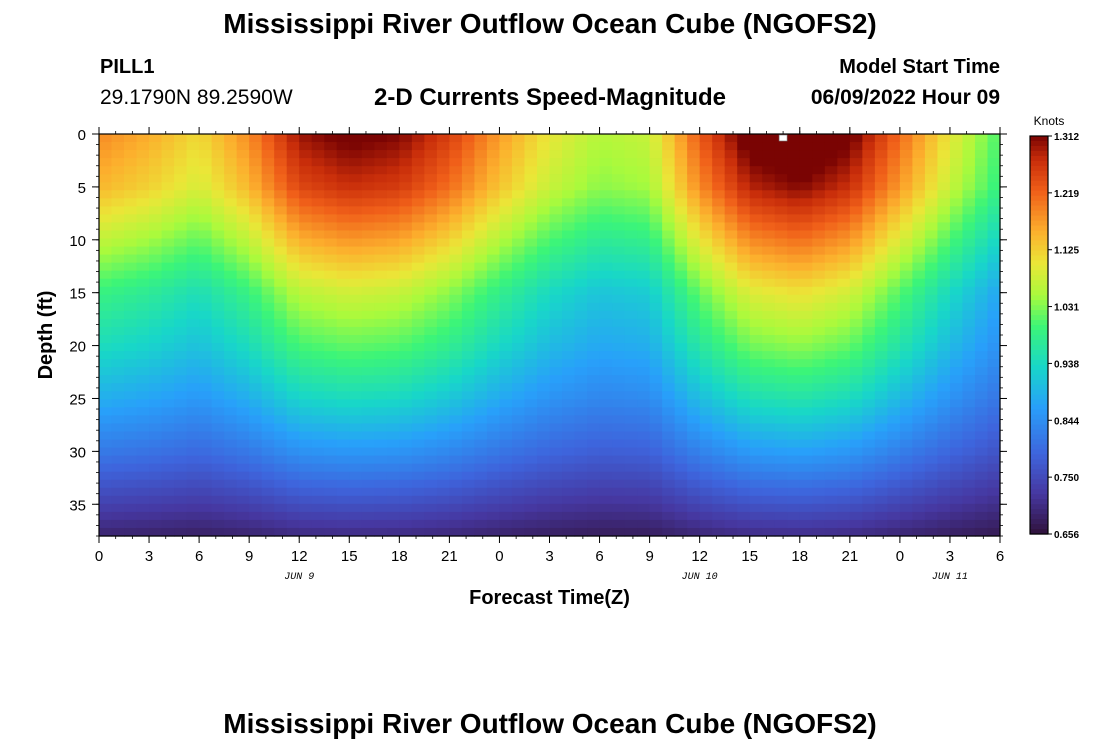  What do you see at coordinates (549, 556) in the screenshot?
I see `x-tick-labels: 0 3 6 9 12 15 18 21 0 3 6 9 12 15 18 21 0 3 6` at bounding box center [549, 556].